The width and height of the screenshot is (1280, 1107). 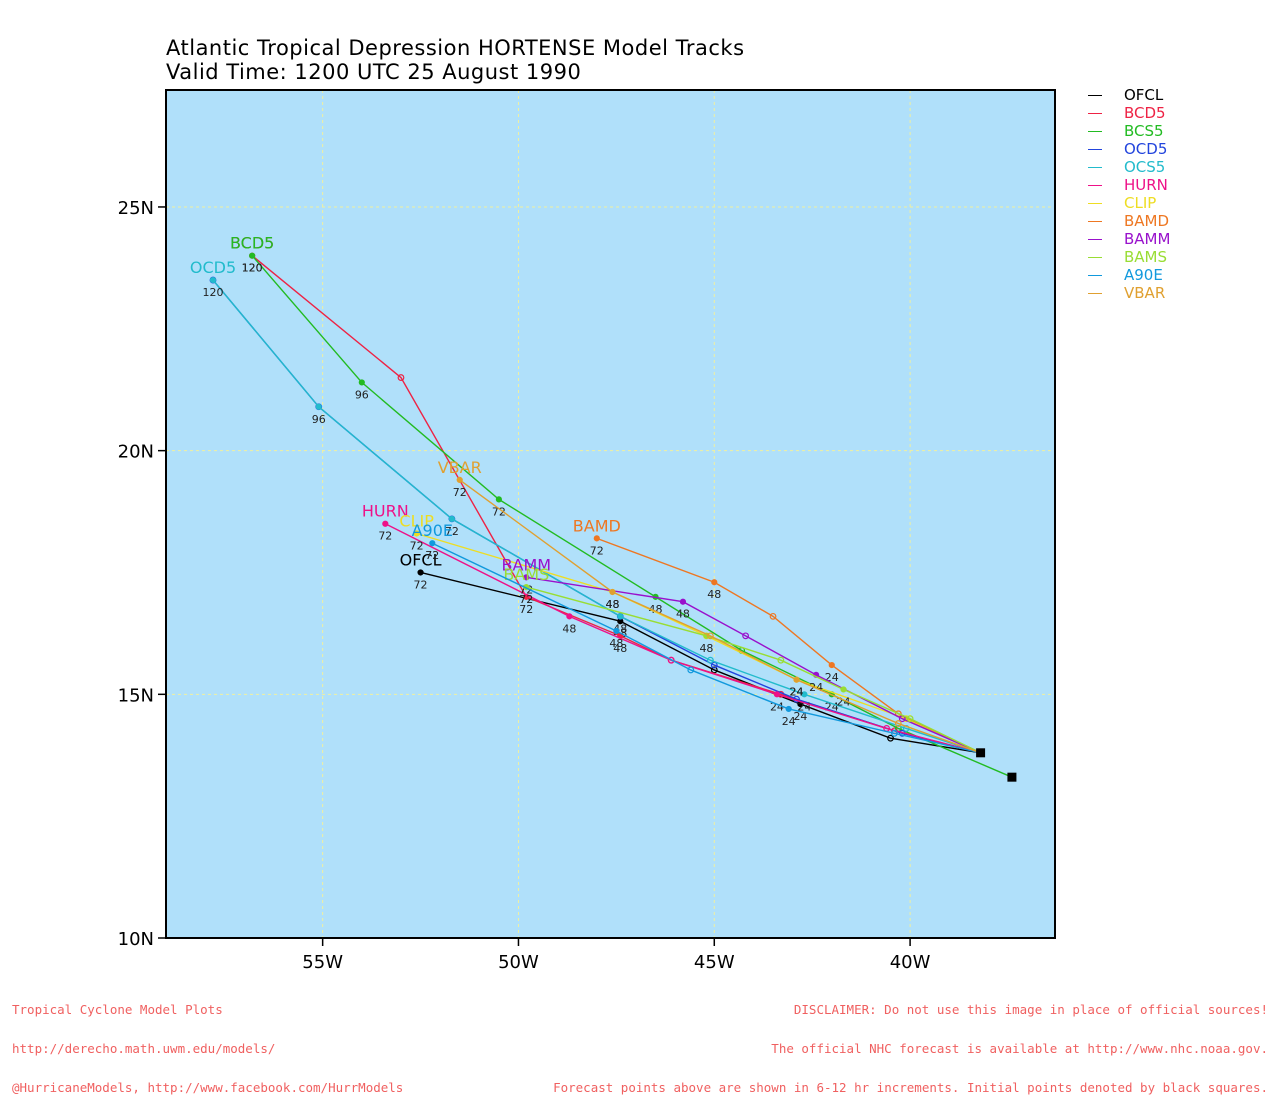 I want to click on y-tick-label: 15N, so click(x=136, y=695).